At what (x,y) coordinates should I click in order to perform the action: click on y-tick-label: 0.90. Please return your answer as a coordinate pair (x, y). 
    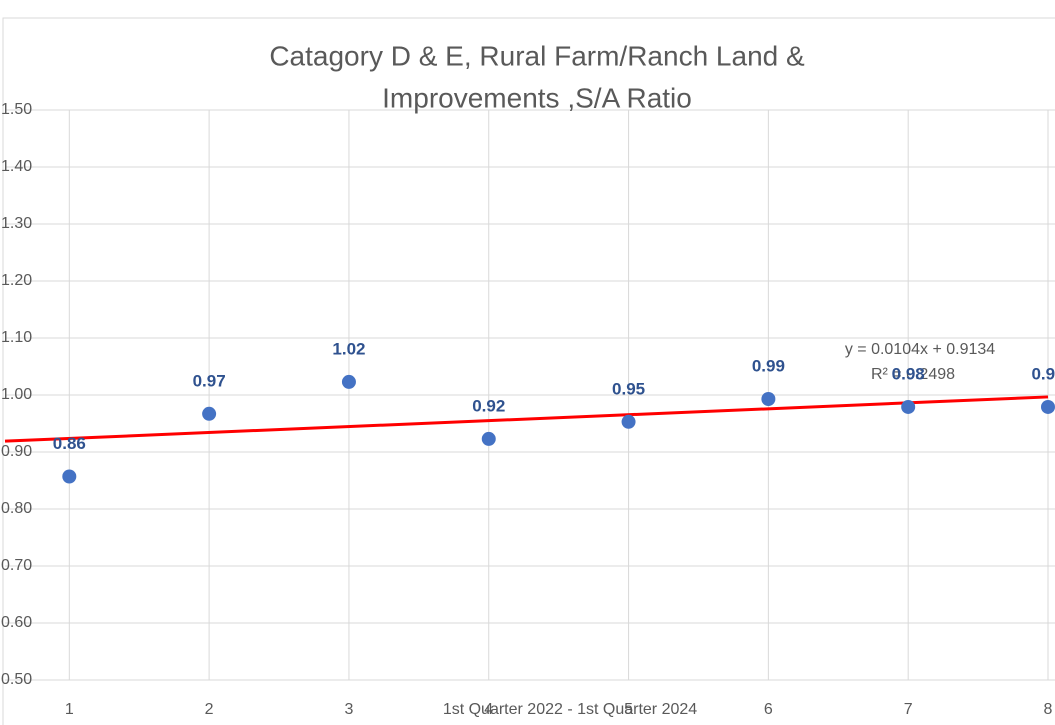
    Looking at the image, I should click on (16, 451).